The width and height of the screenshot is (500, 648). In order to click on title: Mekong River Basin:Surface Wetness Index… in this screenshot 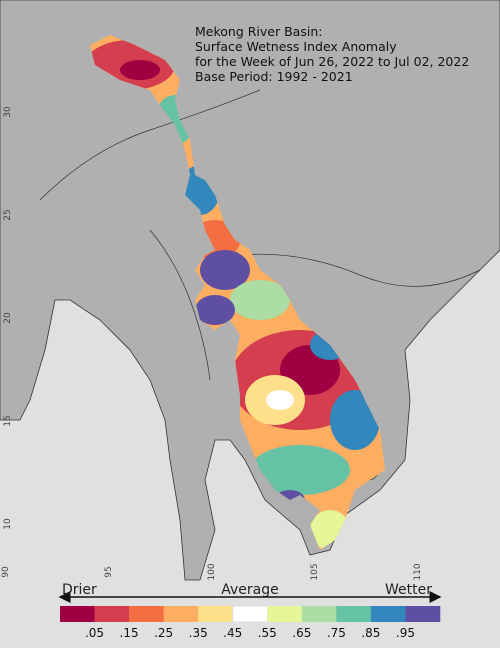, I will do `click(332, 54)`.